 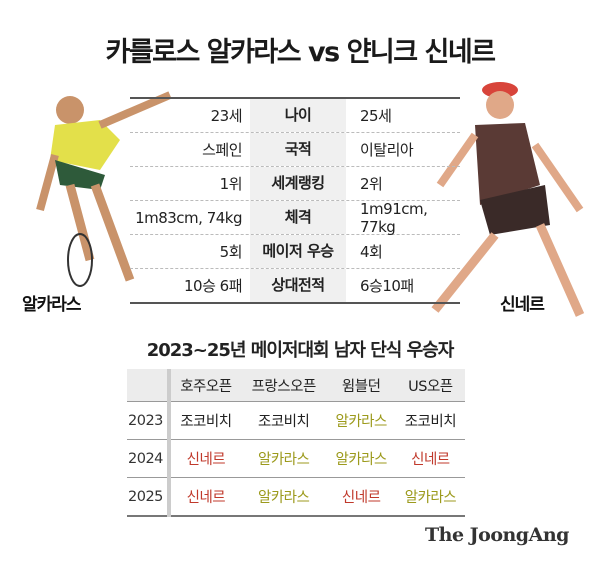 What do you see at coordinates (508, 199) in the screenshot?
I see `sinner-photo` at bounding box center [508, 199].